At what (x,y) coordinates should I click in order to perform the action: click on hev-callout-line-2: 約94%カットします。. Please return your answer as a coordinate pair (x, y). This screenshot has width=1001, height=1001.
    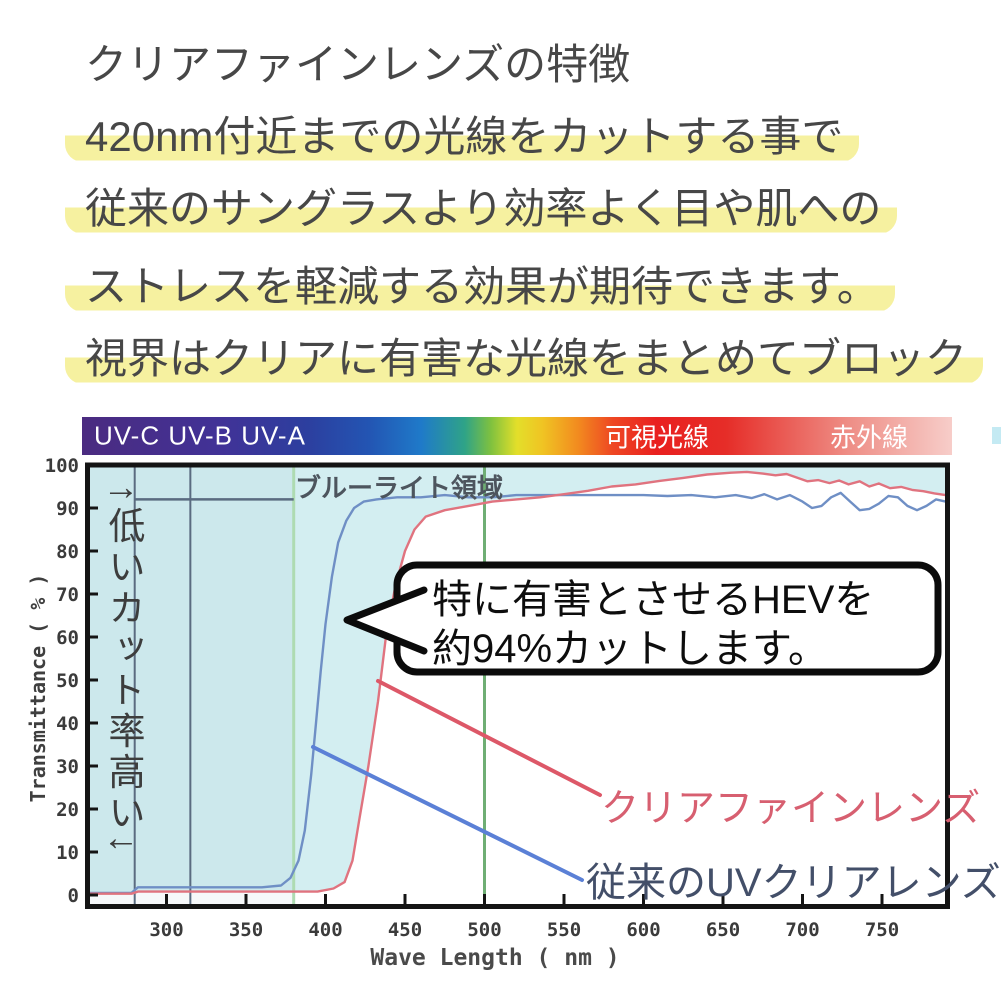
    Looking at the image, I should click on (630, 649).